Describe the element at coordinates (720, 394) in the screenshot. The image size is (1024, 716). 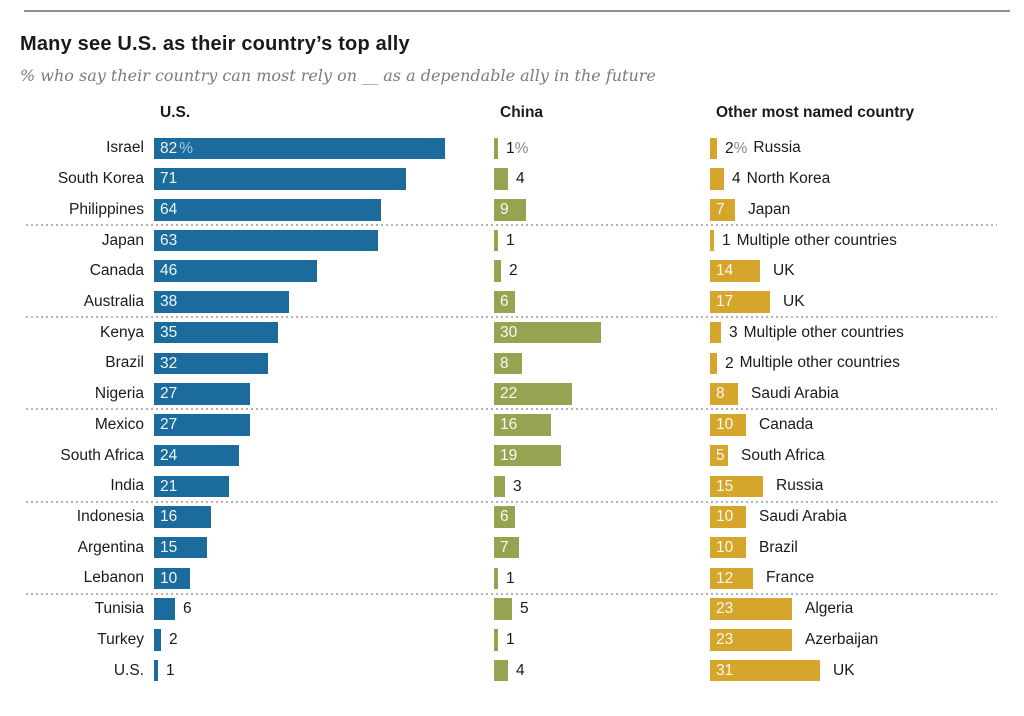
I see `other-value-number: 8` at that location.